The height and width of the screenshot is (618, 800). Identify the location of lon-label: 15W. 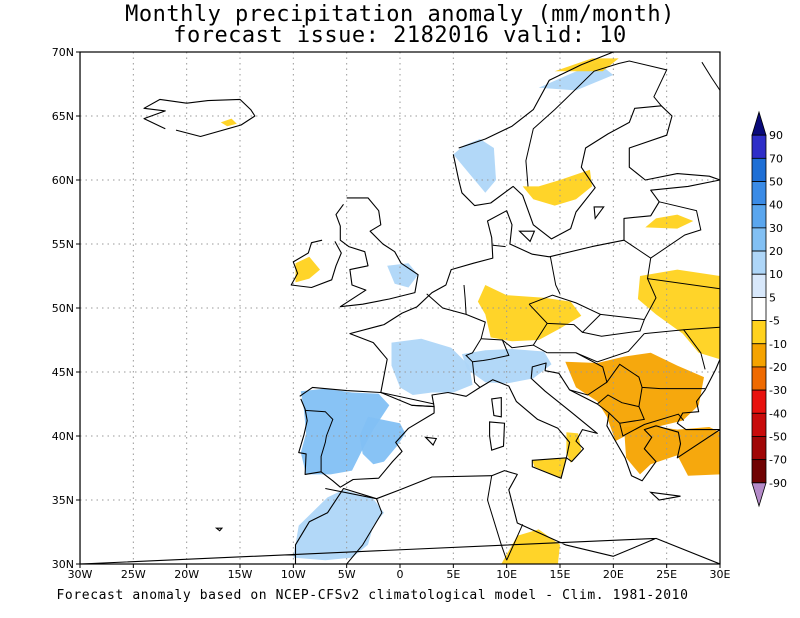
(240, 574).